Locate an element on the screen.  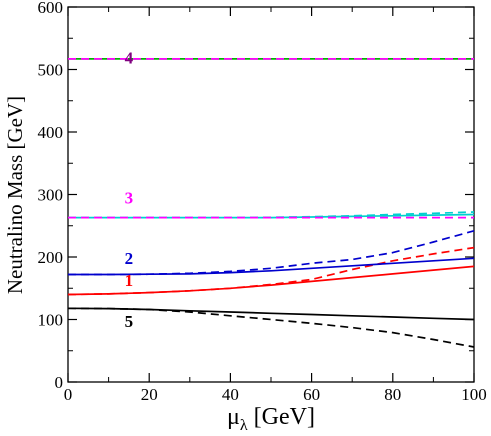
x-tick-label: 0 is located at coordinates (68, 394).